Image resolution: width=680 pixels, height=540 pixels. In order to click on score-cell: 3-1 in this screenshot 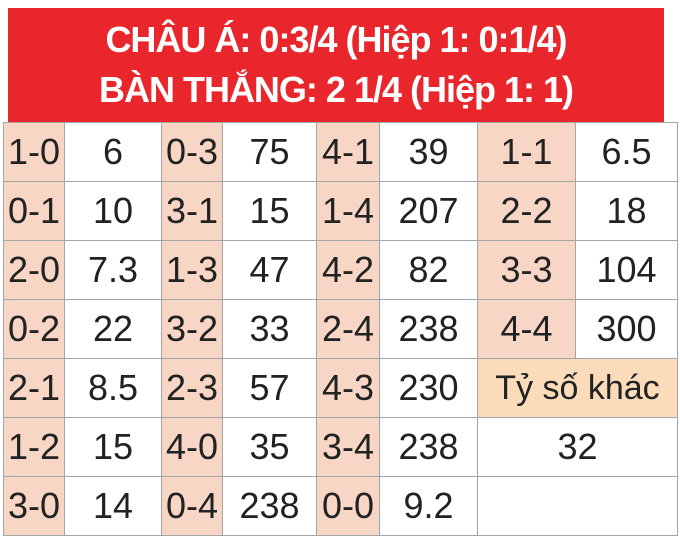, I will do `click(192, 211)`.